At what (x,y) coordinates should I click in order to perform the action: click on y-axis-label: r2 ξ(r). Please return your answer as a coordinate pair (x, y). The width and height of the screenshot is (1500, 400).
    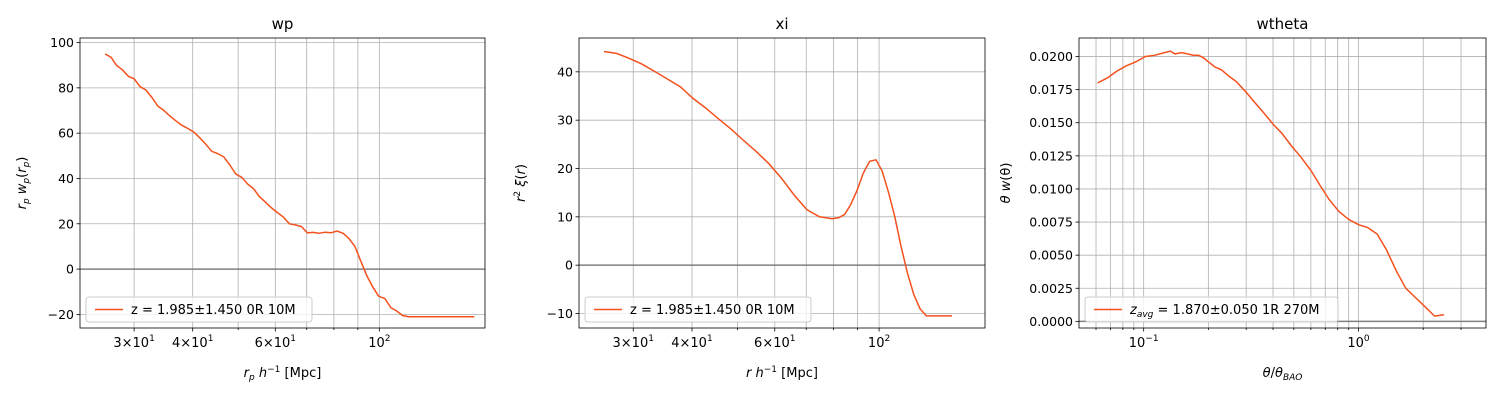
    Looking at the image, I should click on (521, 183).